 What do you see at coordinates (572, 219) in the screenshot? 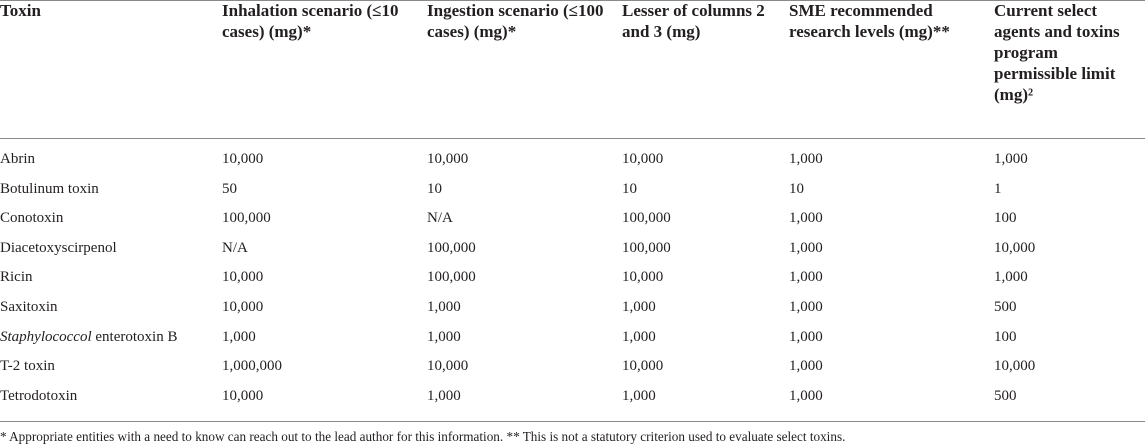
I see `table-row: Conotoxin 100,000 N/A 100,000 1,000 100` at bounding box center [572, 219].